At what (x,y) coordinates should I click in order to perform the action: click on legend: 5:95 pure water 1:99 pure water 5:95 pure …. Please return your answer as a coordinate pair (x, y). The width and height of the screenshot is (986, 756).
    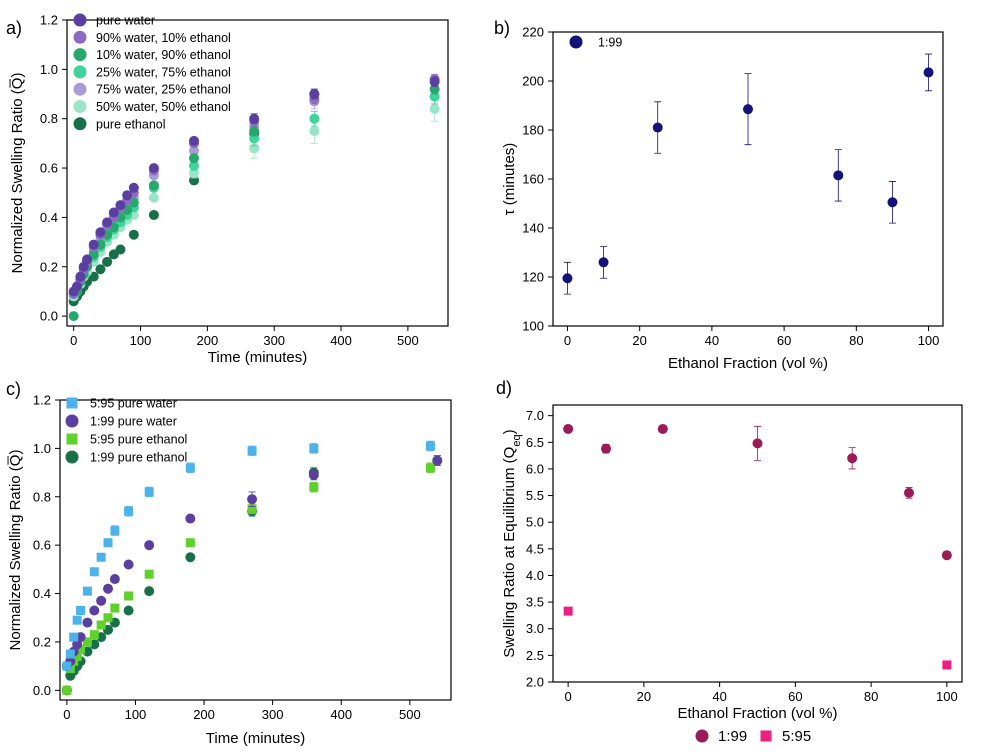
    Looking at the image, I should click on (126, 431).